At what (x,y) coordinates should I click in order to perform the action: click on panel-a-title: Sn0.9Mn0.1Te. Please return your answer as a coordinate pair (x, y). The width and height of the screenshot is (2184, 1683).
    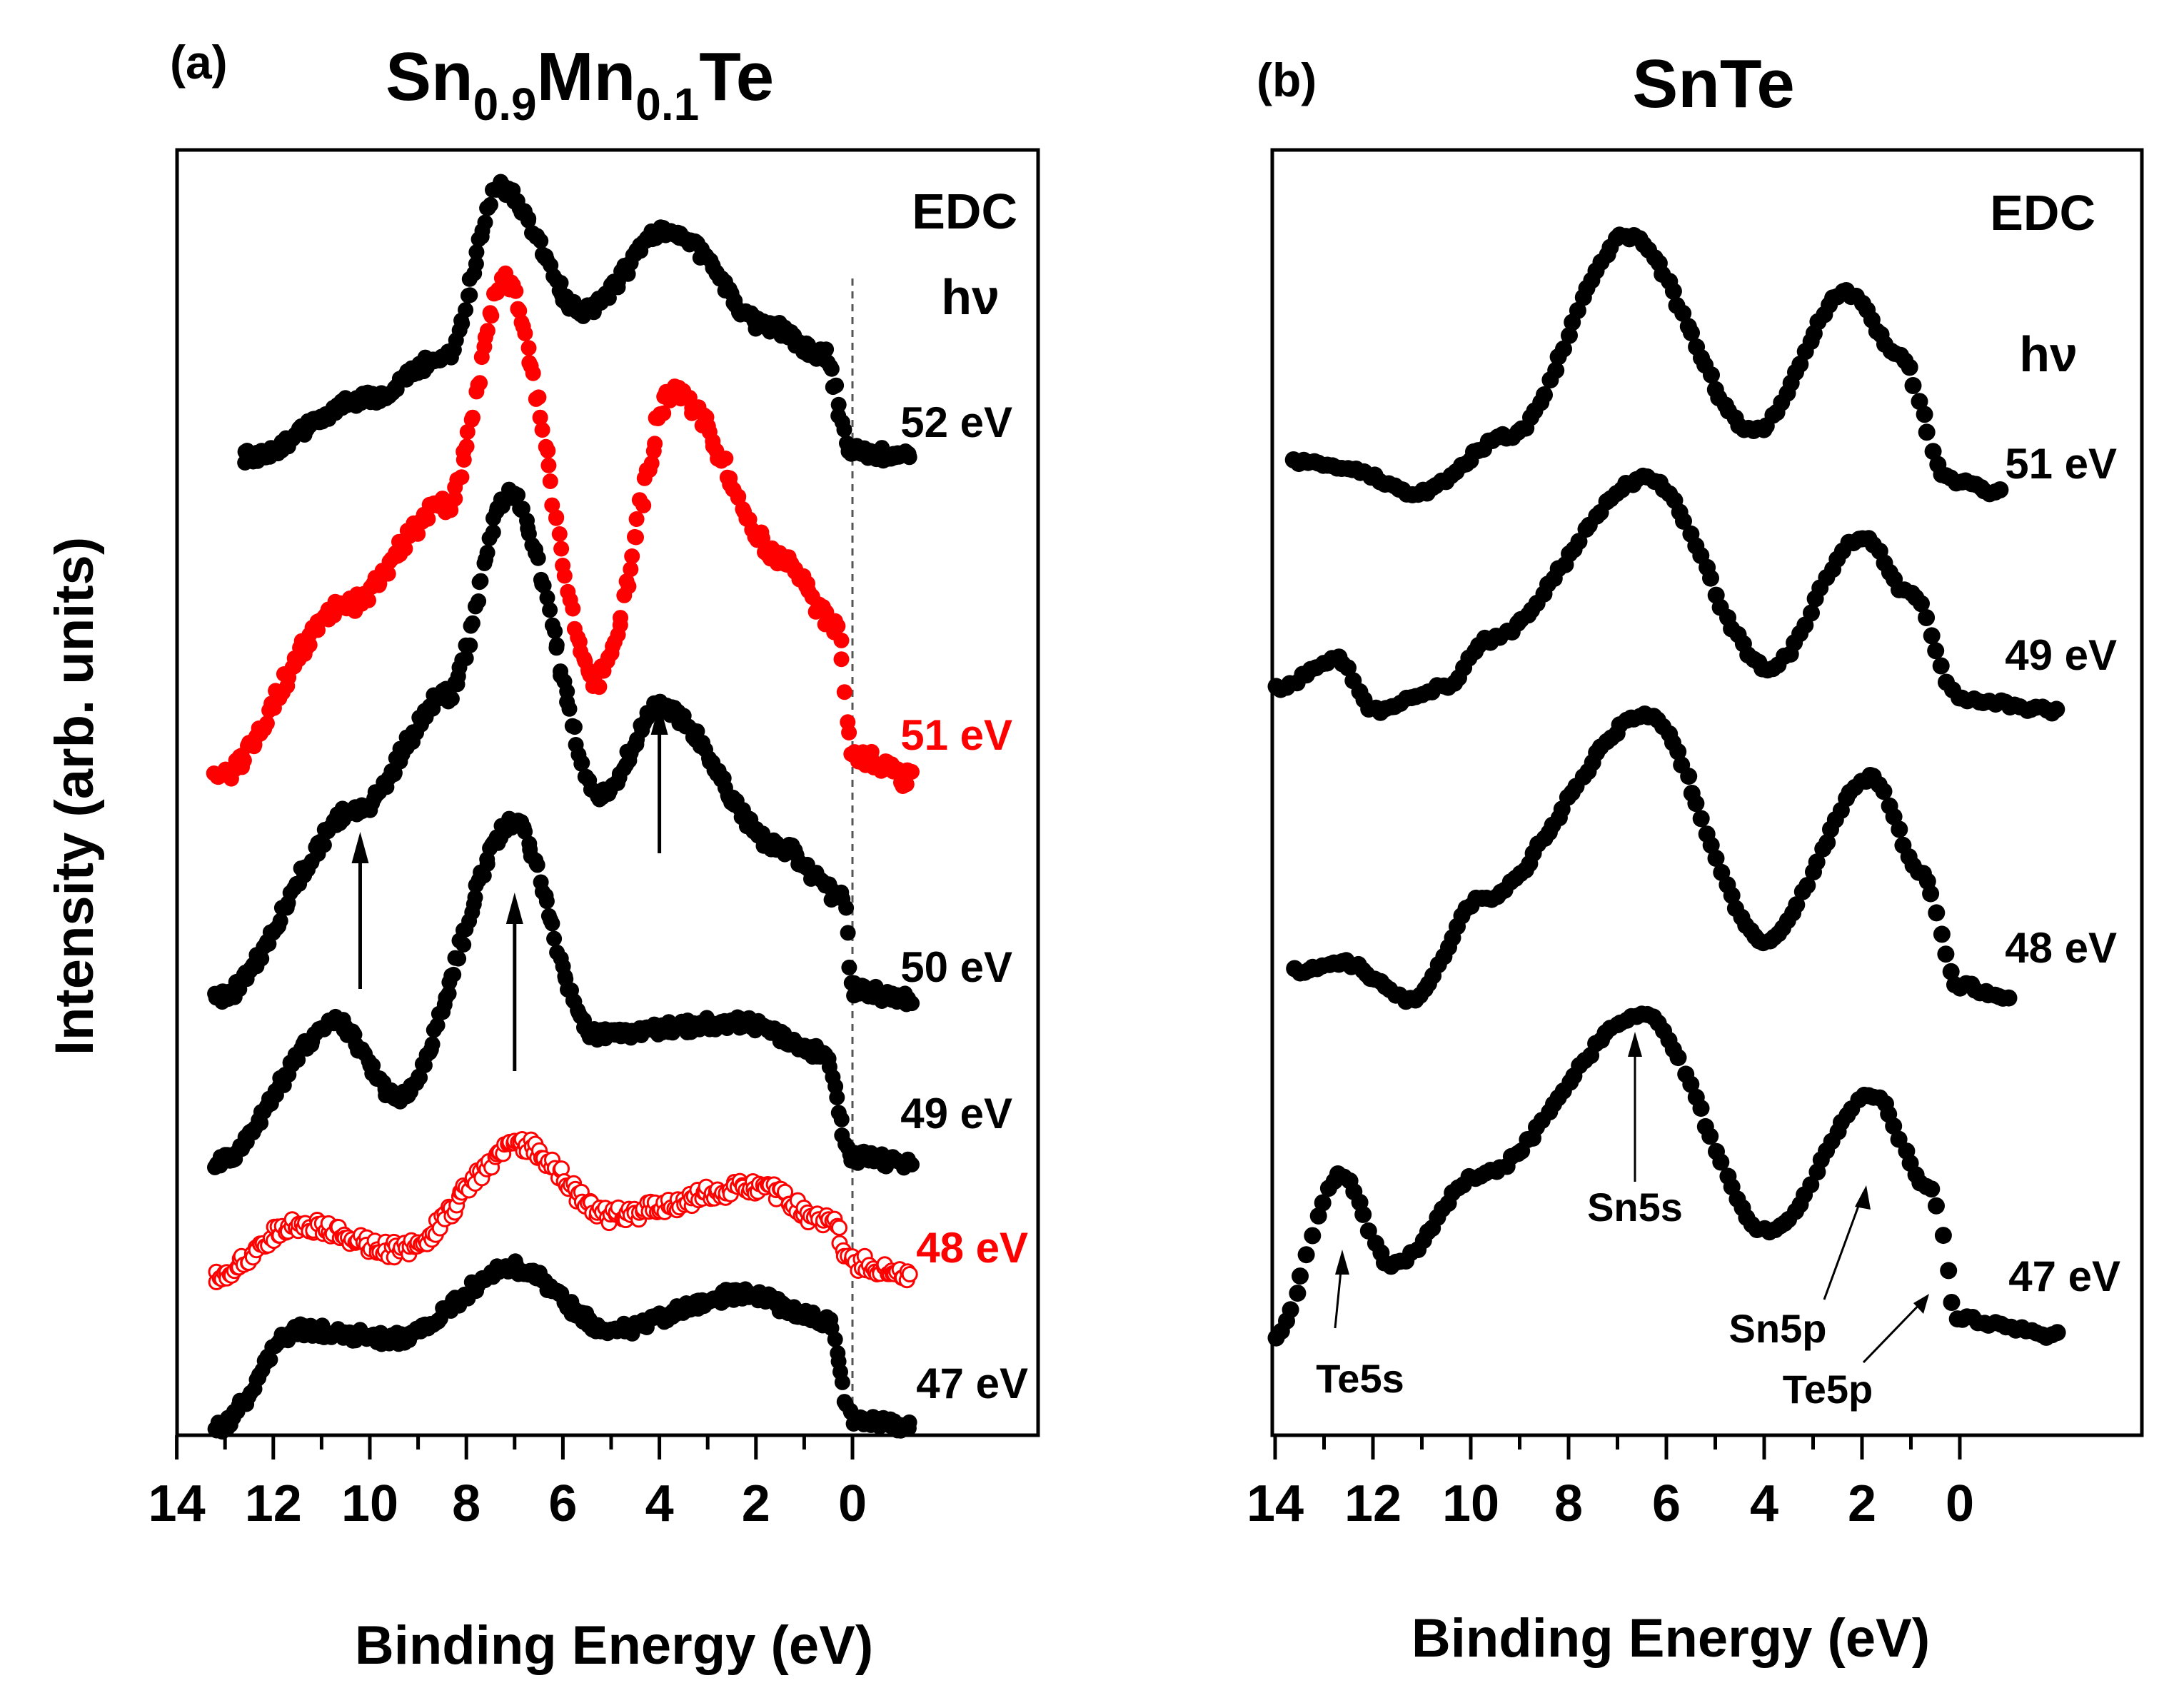
    Looking at the image, I should click on (580, 84).